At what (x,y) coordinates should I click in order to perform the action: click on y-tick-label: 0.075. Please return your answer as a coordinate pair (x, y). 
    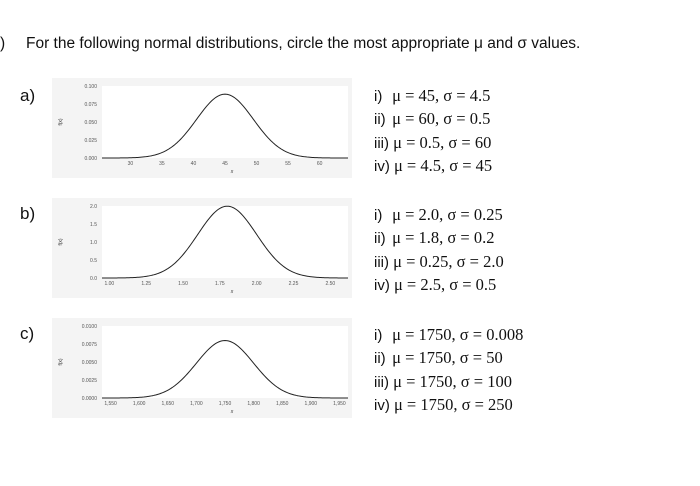
    Looking at the image, I should click on (90, 105).